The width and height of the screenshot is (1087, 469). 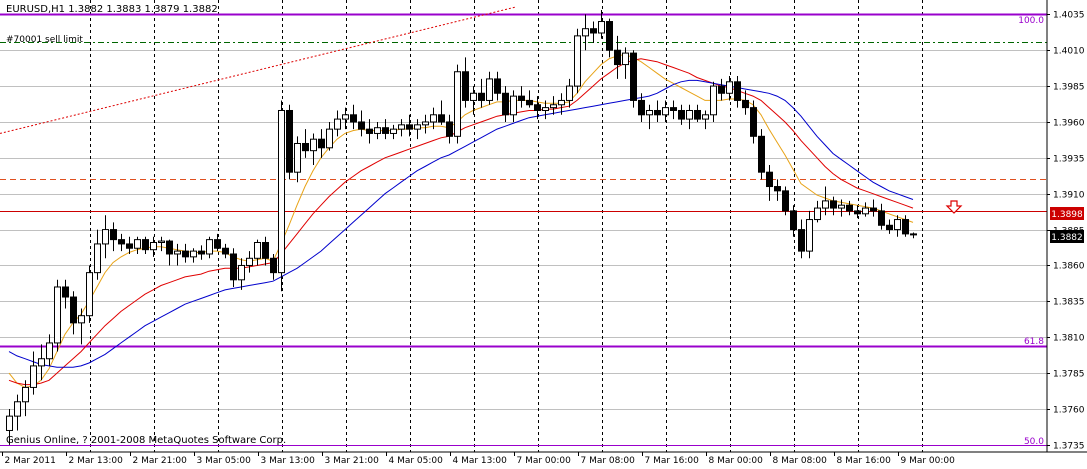 What do you see at coordinates (160, 460) in the screenshot?
I see `x-tick-label: 2 Mar 21:00` at bounding box center [160, 460].